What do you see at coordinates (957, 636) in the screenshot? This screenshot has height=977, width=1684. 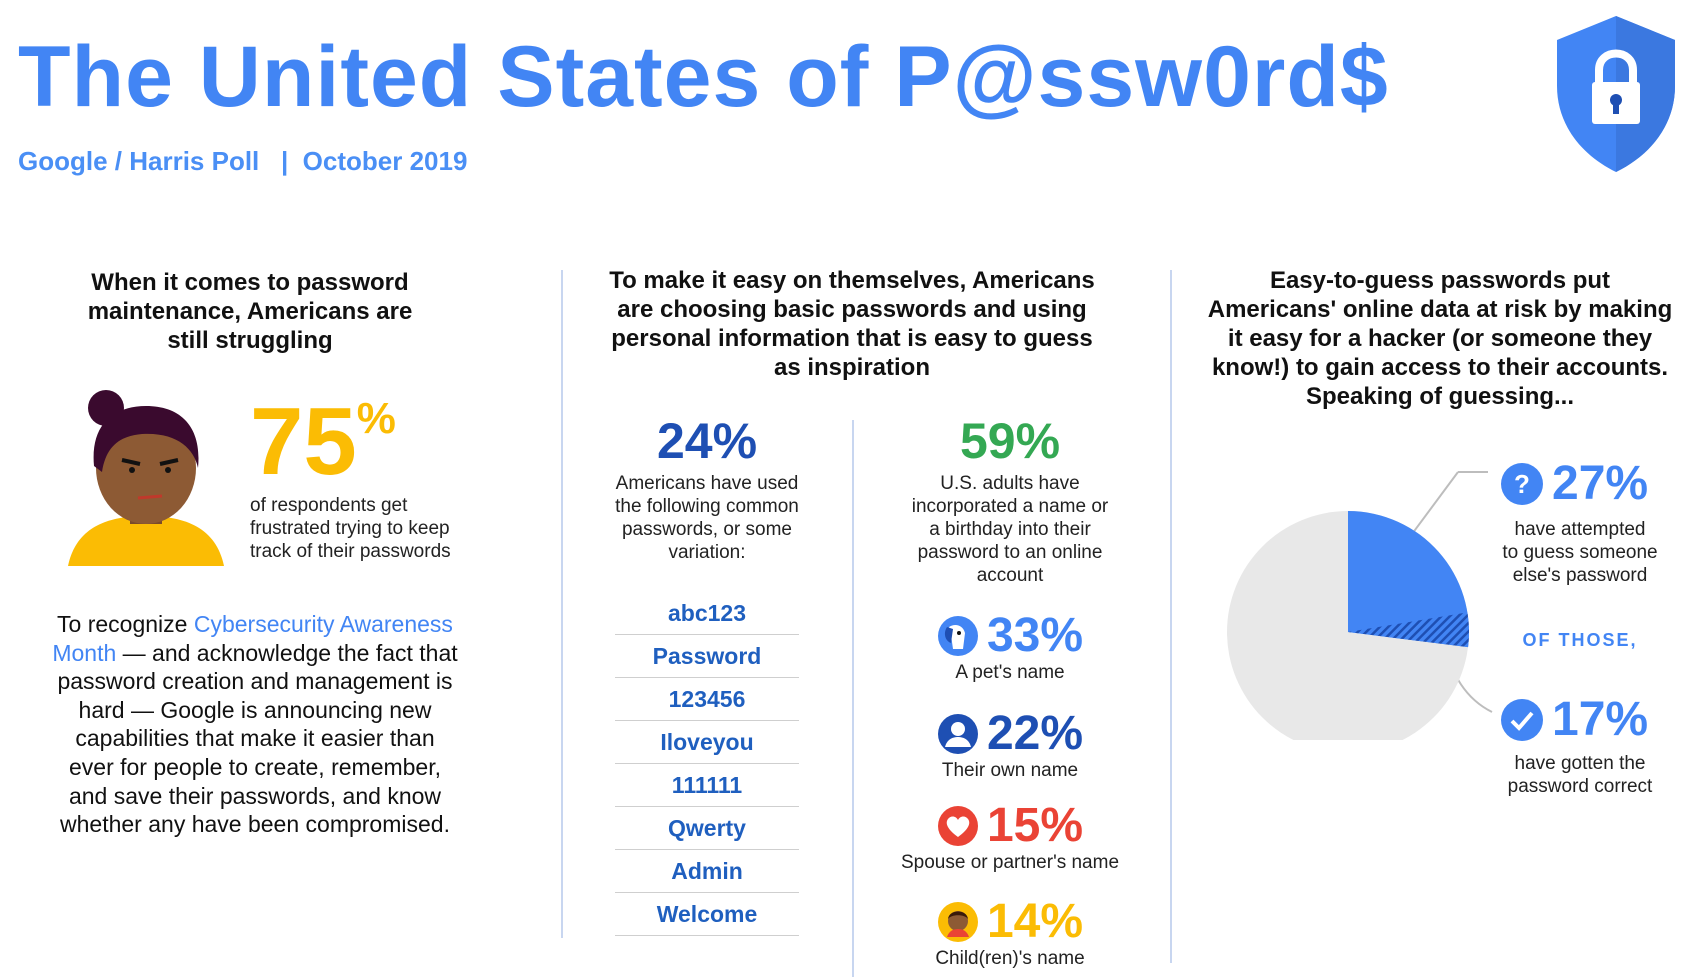 I see `dog-icon` at bounding box center [957, 636].